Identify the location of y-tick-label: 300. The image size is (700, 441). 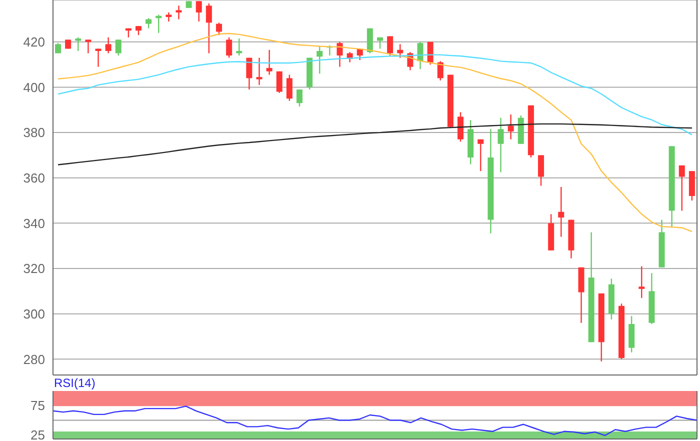
(34, 314).